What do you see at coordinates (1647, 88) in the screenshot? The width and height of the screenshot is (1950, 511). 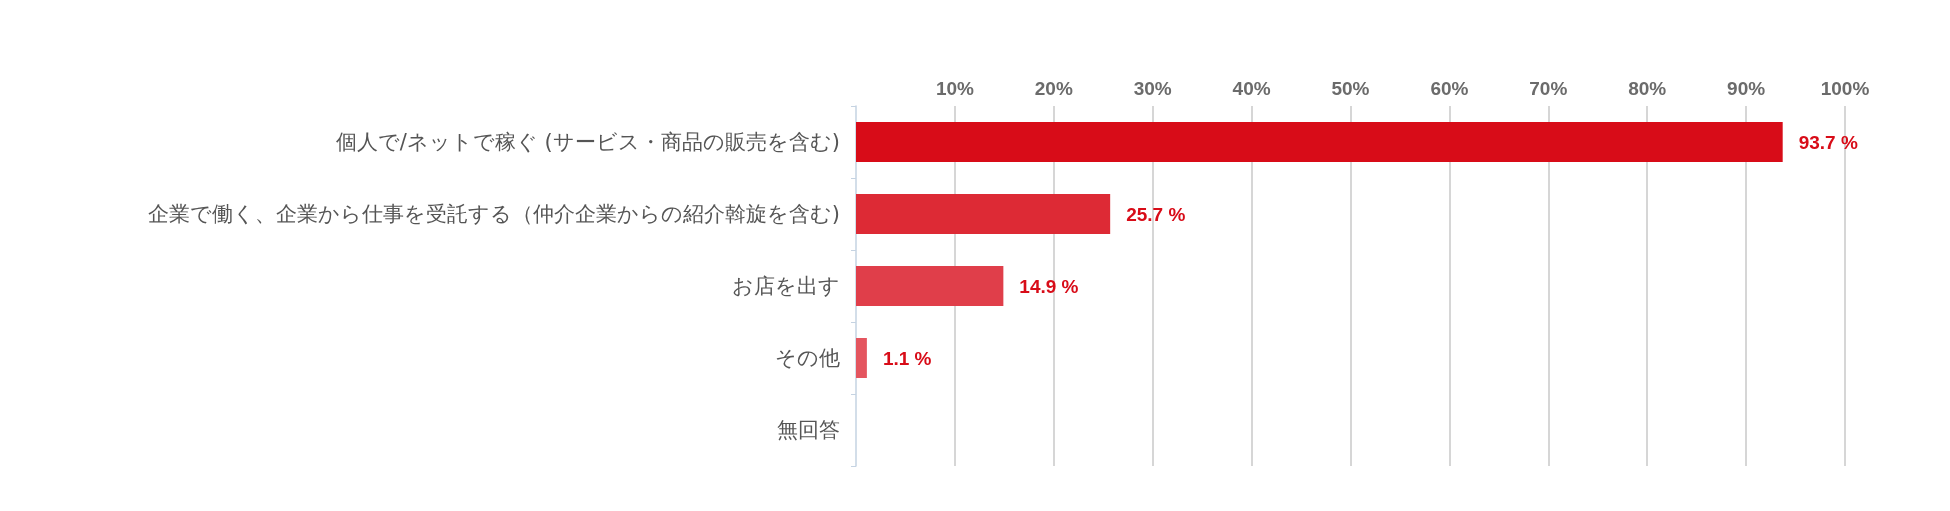 I see `x-tick-label: 80%` at bounding box center [1647, 88].